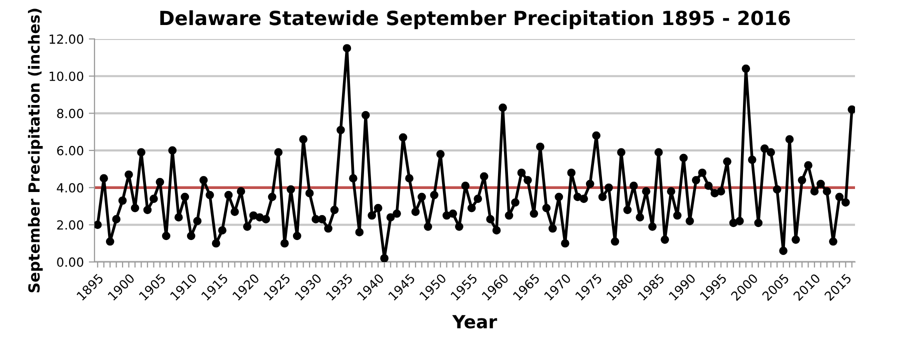 Image resolution: width=900 pixels, height=354 pixels. Describe the element at coordinates (70, 113) in the screenshot. I see `y-tick-label: 8.00` at that location.